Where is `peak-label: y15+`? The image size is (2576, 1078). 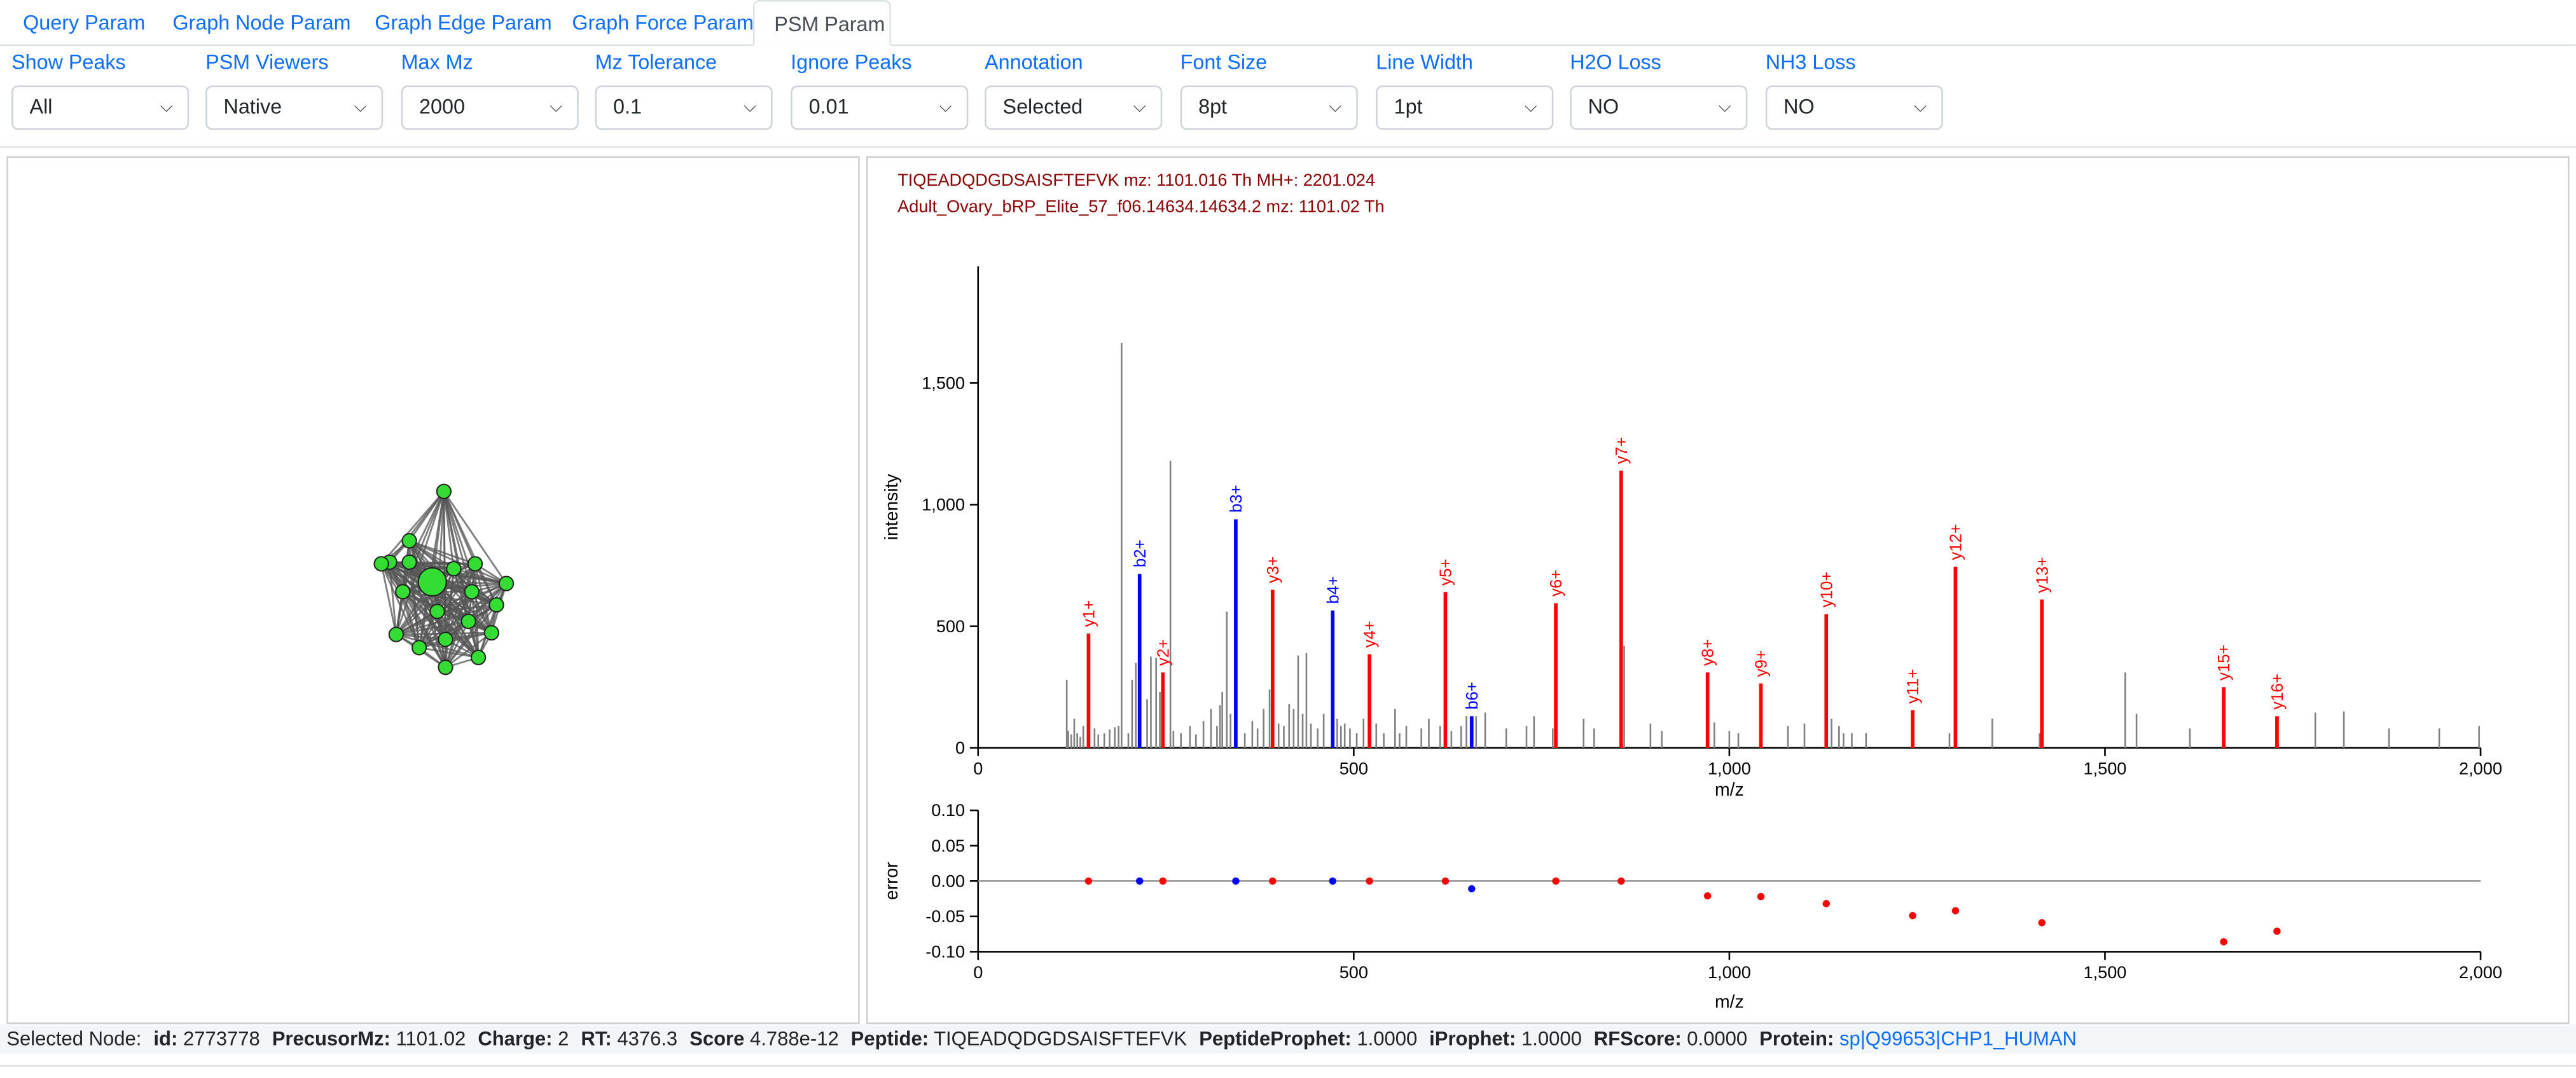 peak-label: y15+ is located at coordinates (2224, 662).